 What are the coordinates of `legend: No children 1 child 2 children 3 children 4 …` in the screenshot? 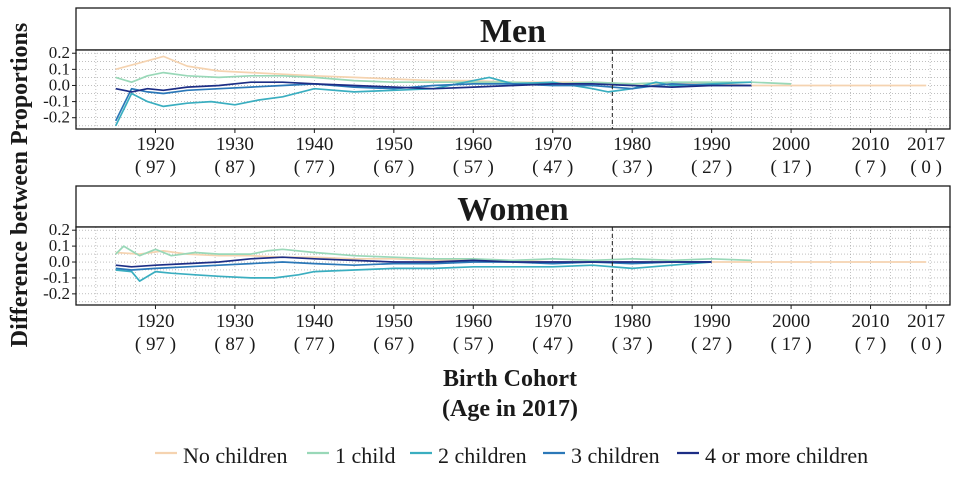 It's located at (511, 455).